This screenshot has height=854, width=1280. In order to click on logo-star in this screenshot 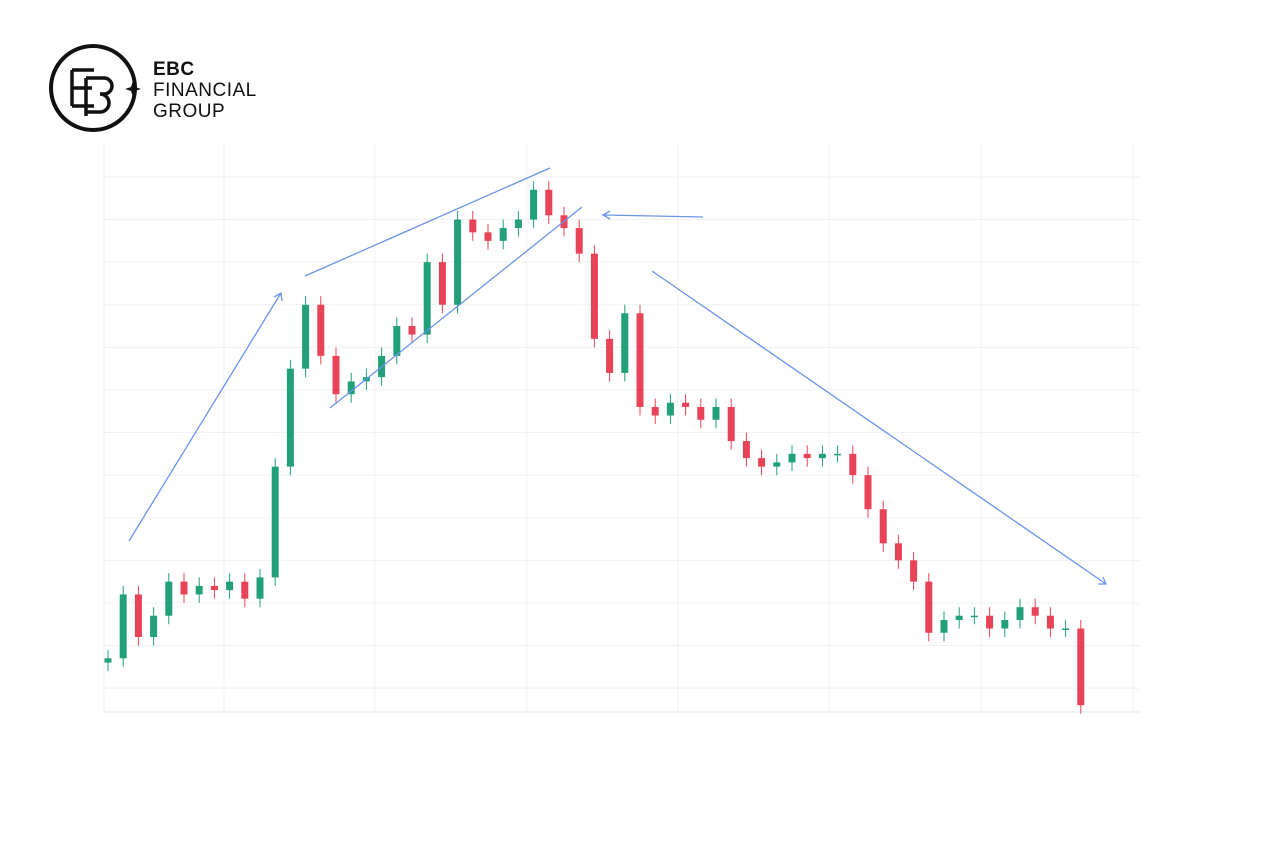, I will do `click(133, 89)`.